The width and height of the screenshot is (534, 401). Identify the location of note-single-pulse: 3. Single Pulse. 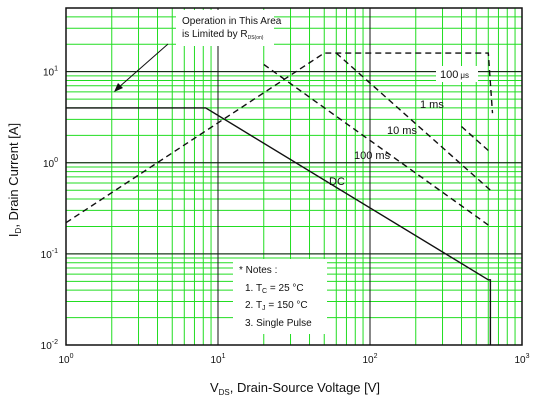
(278, 323).